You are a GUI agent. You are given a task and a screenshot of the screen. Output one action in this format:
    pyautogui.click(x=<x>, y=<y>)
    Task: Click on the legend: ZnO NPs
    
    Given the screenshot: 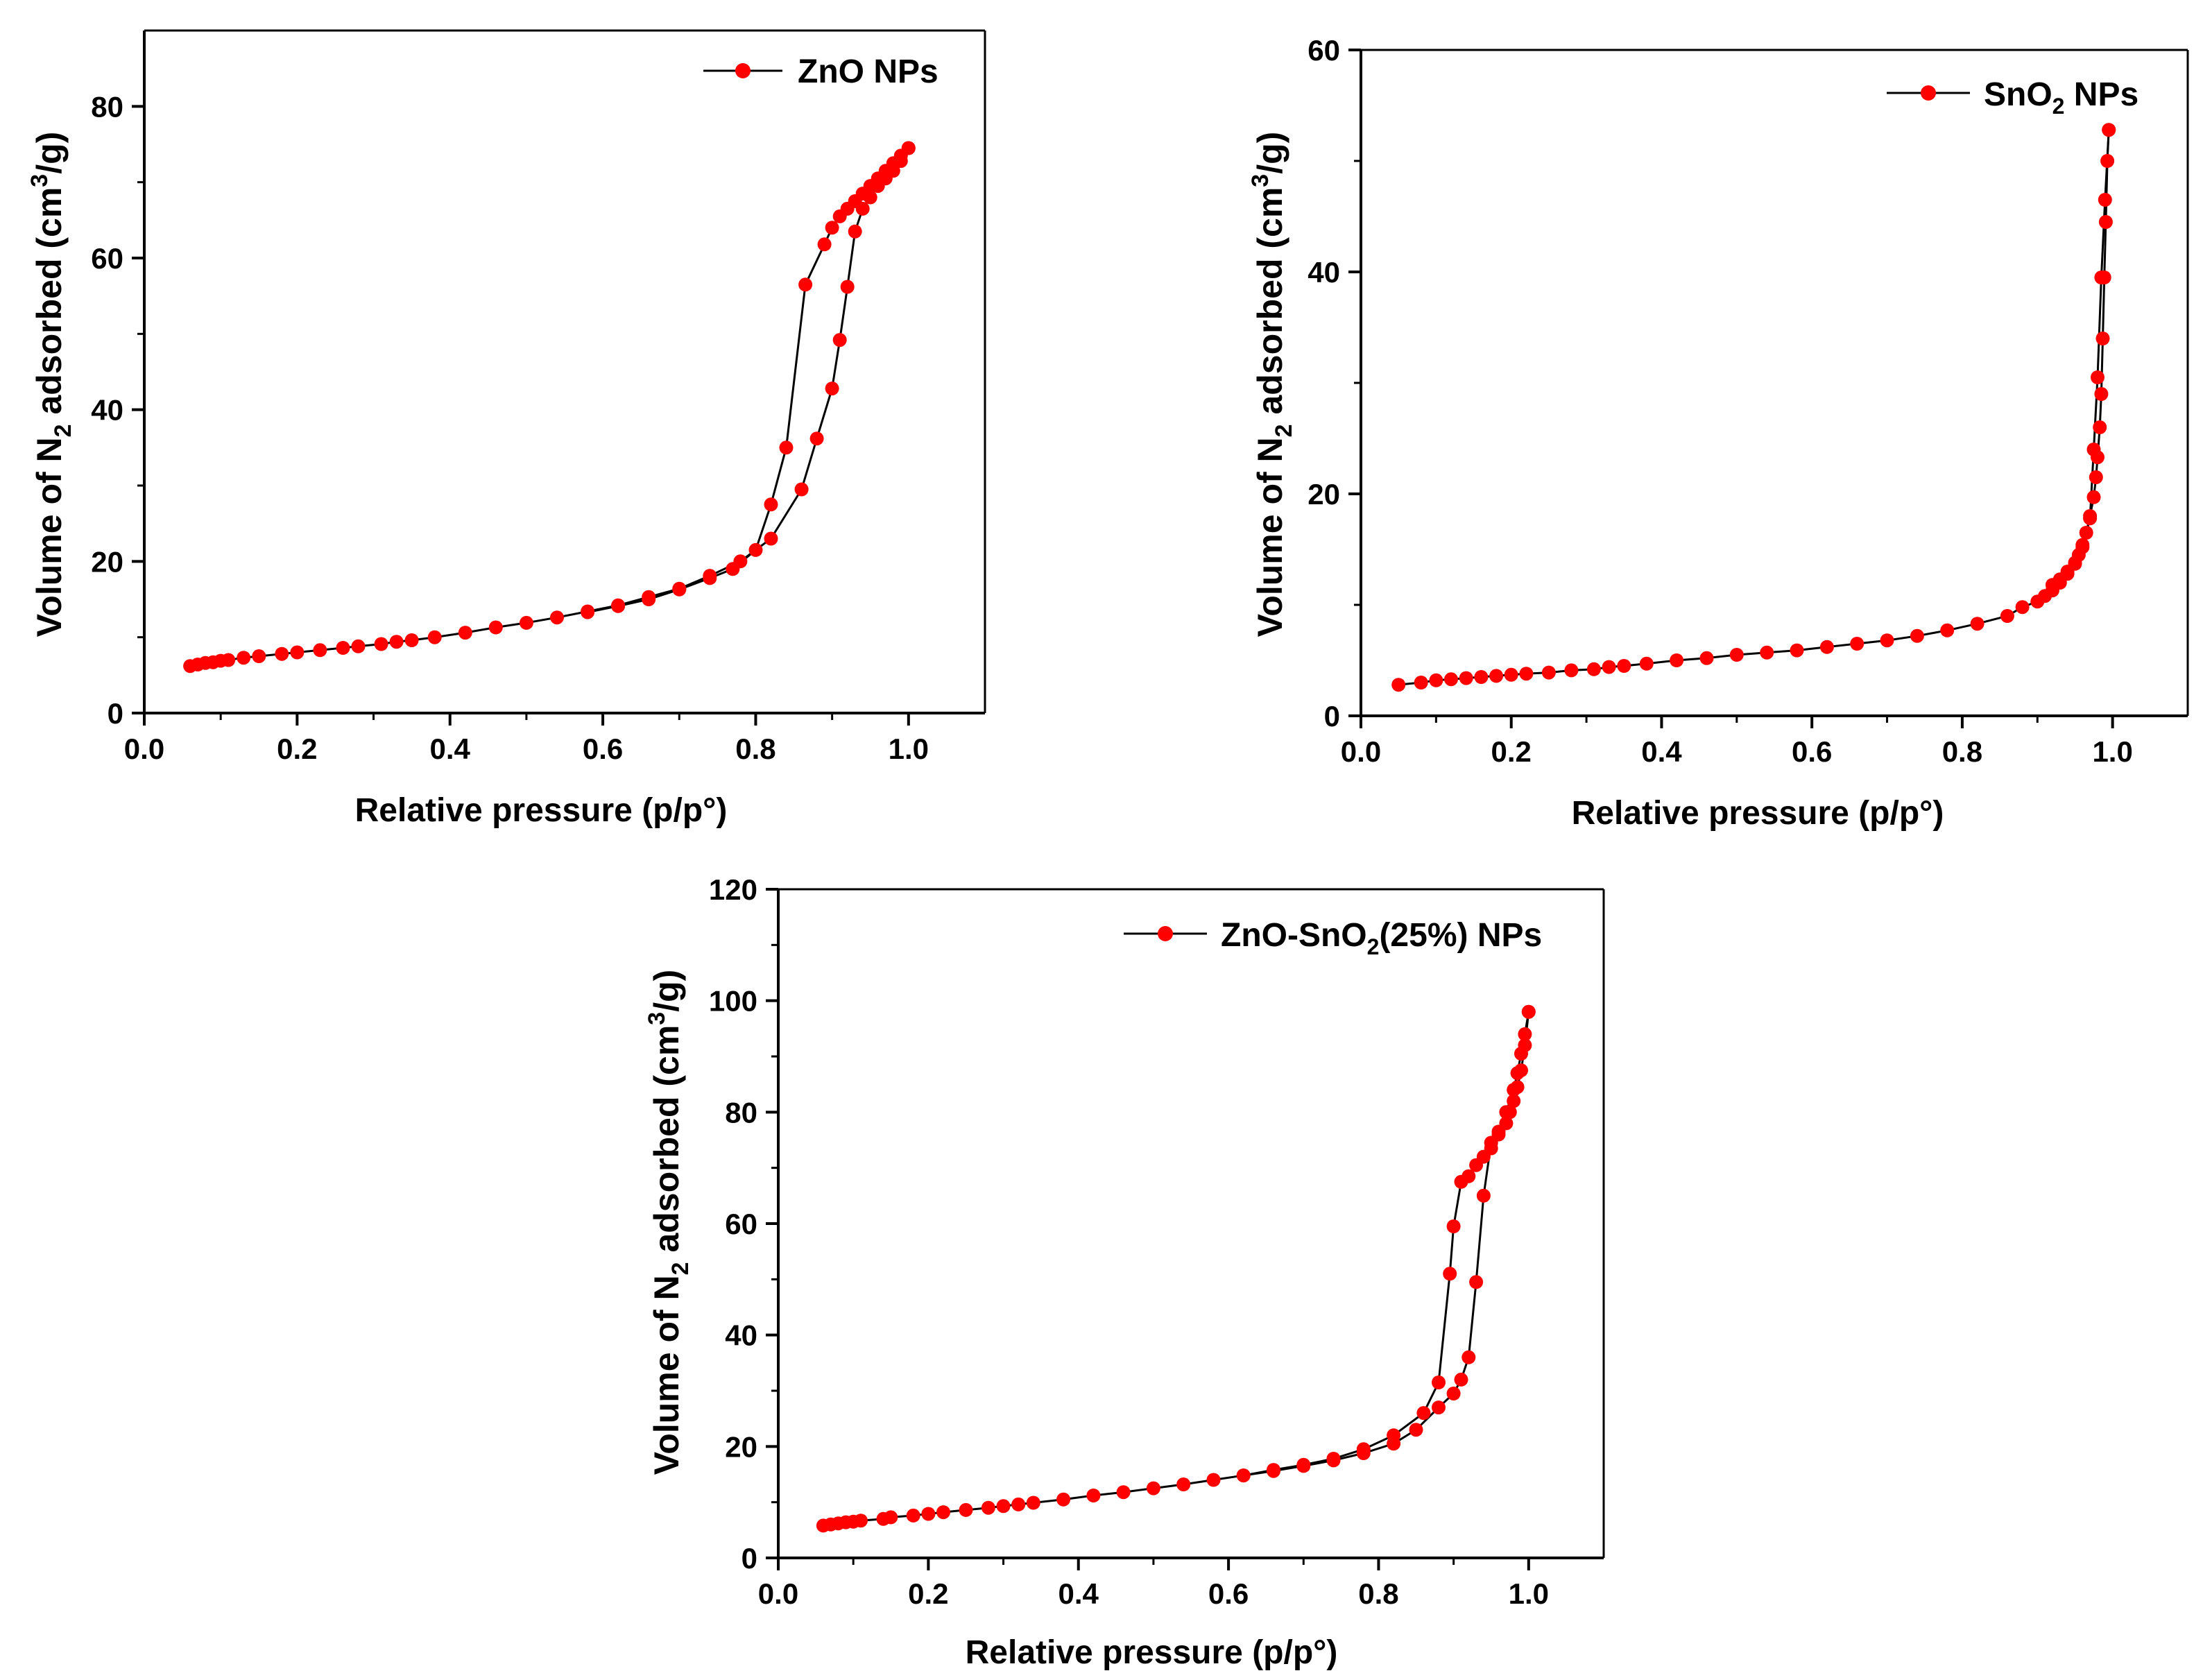 What is the action you would take?
    pyautogui.click(x=820, y=71)
    